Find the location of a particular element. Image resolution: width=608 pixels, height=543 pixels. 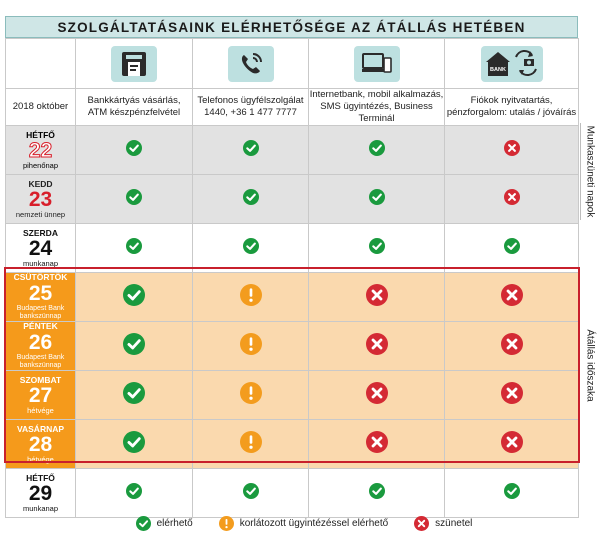

day-number: 28 is located at coordinates (40, 444).